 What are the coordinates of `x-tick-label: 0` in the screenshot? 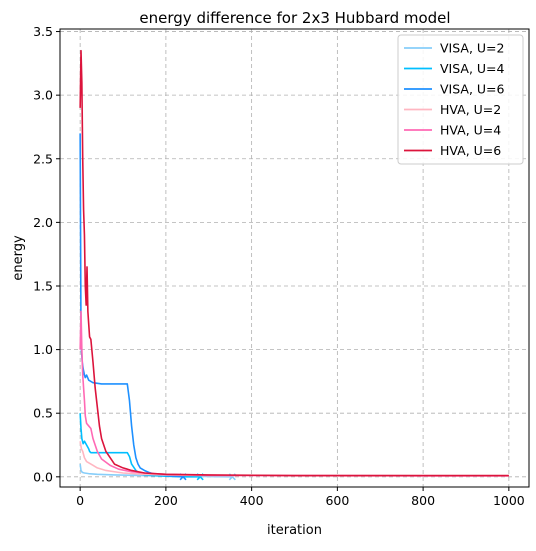 It's located at (80, 500).